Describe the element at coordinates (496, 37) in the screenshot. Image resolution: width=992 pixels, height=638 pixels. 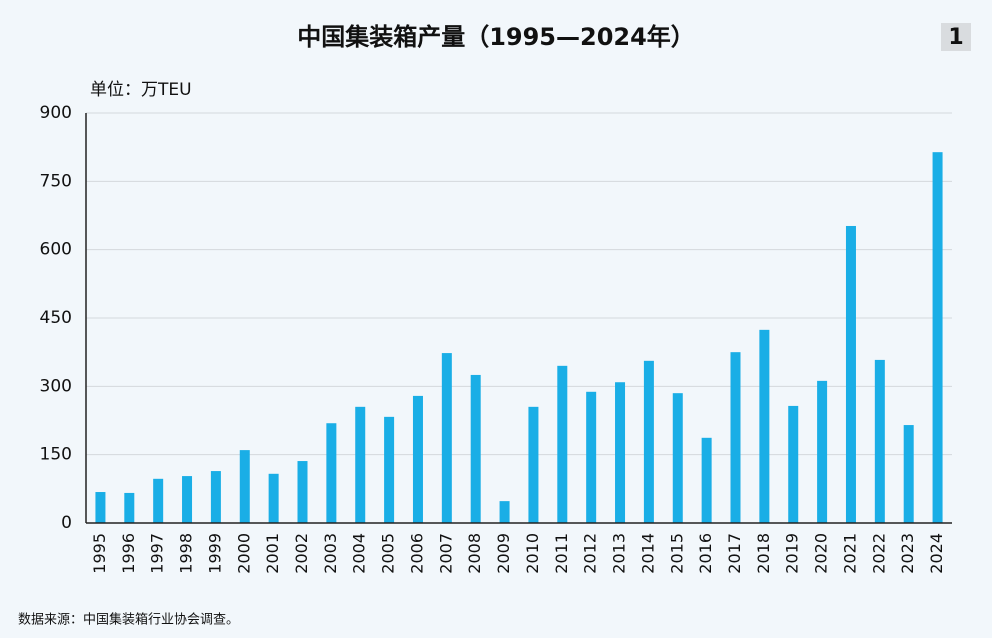
I see `chart-title: 中国集装箱产量（1995—2024年）` at that location.